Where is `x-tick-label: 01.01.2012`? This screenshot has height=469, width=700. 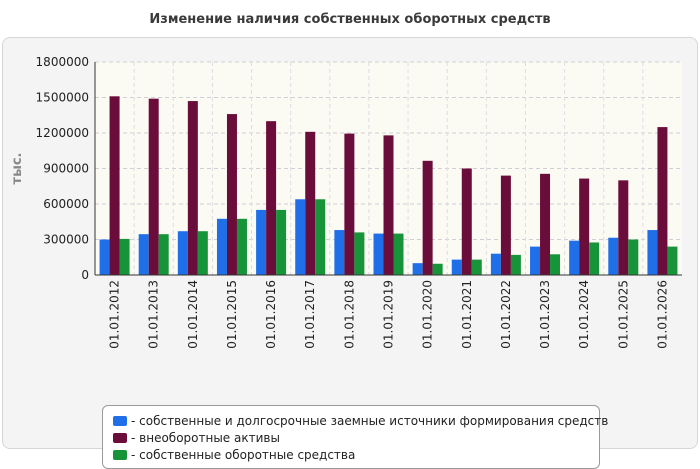
x-tick-label: 01.01.2012 is located at coordinates (115, 314).